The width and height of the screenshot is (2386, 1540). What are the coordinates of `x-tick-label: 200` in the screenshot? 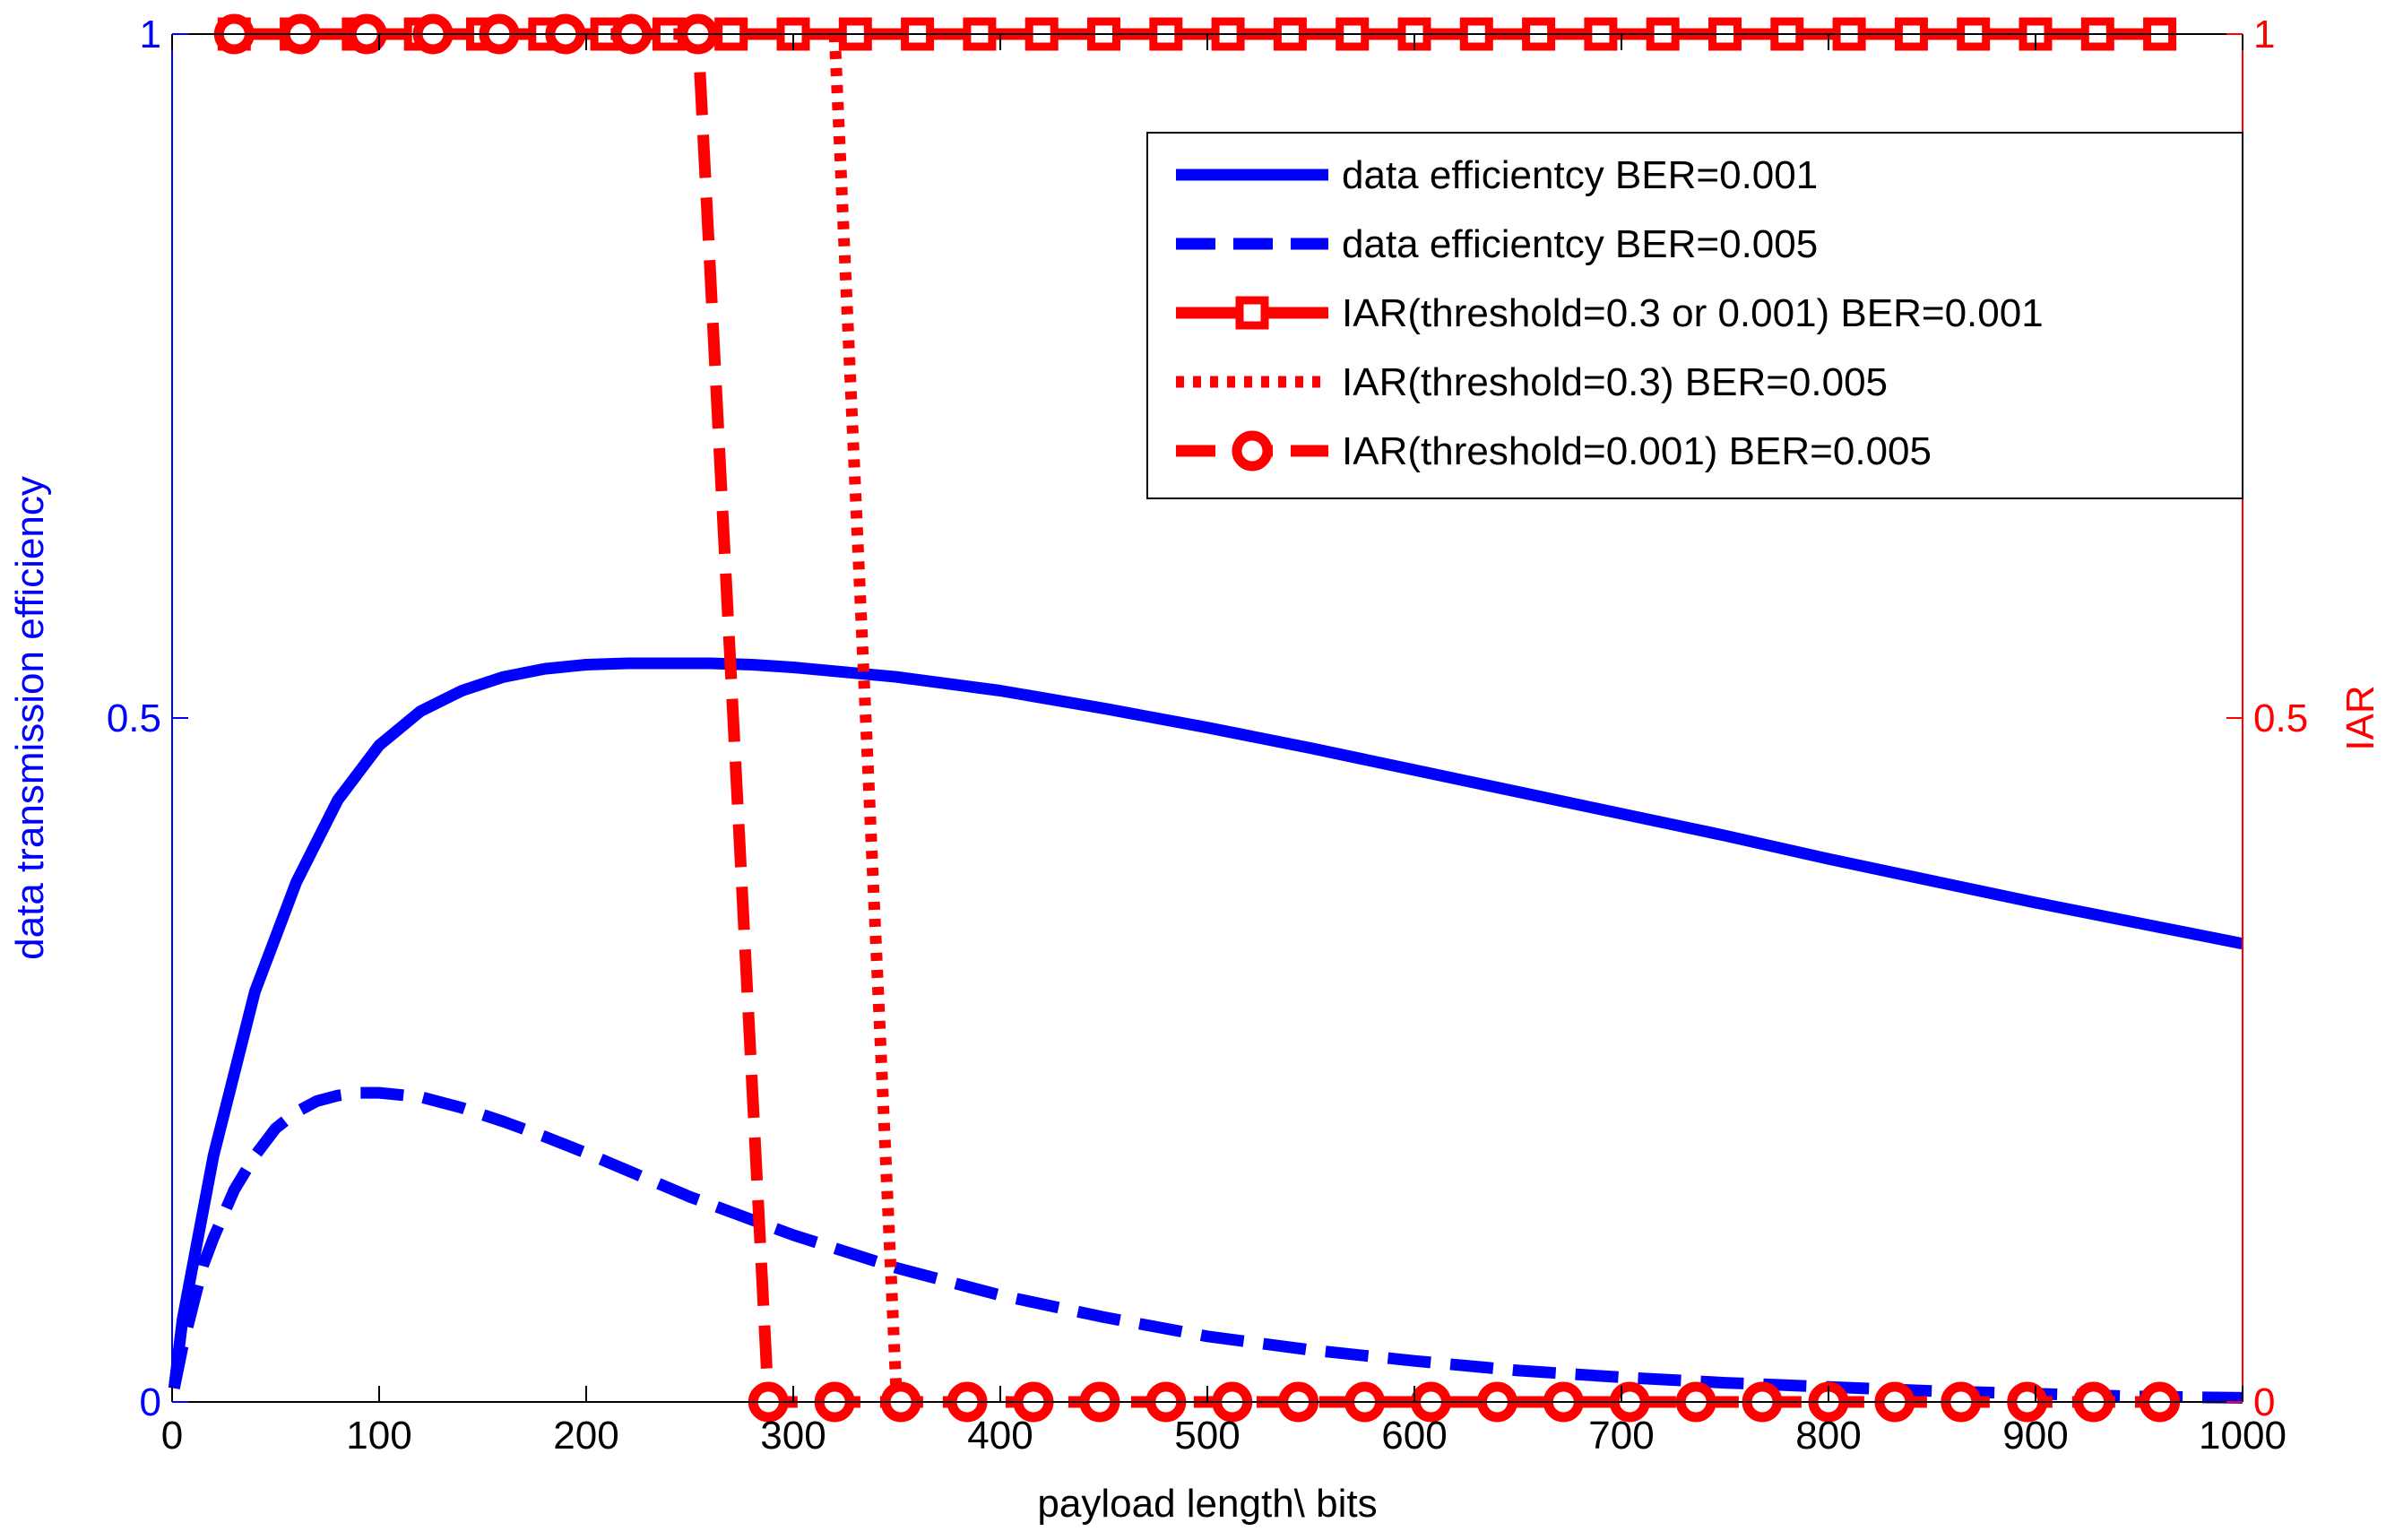 It's located at (585, 1436).